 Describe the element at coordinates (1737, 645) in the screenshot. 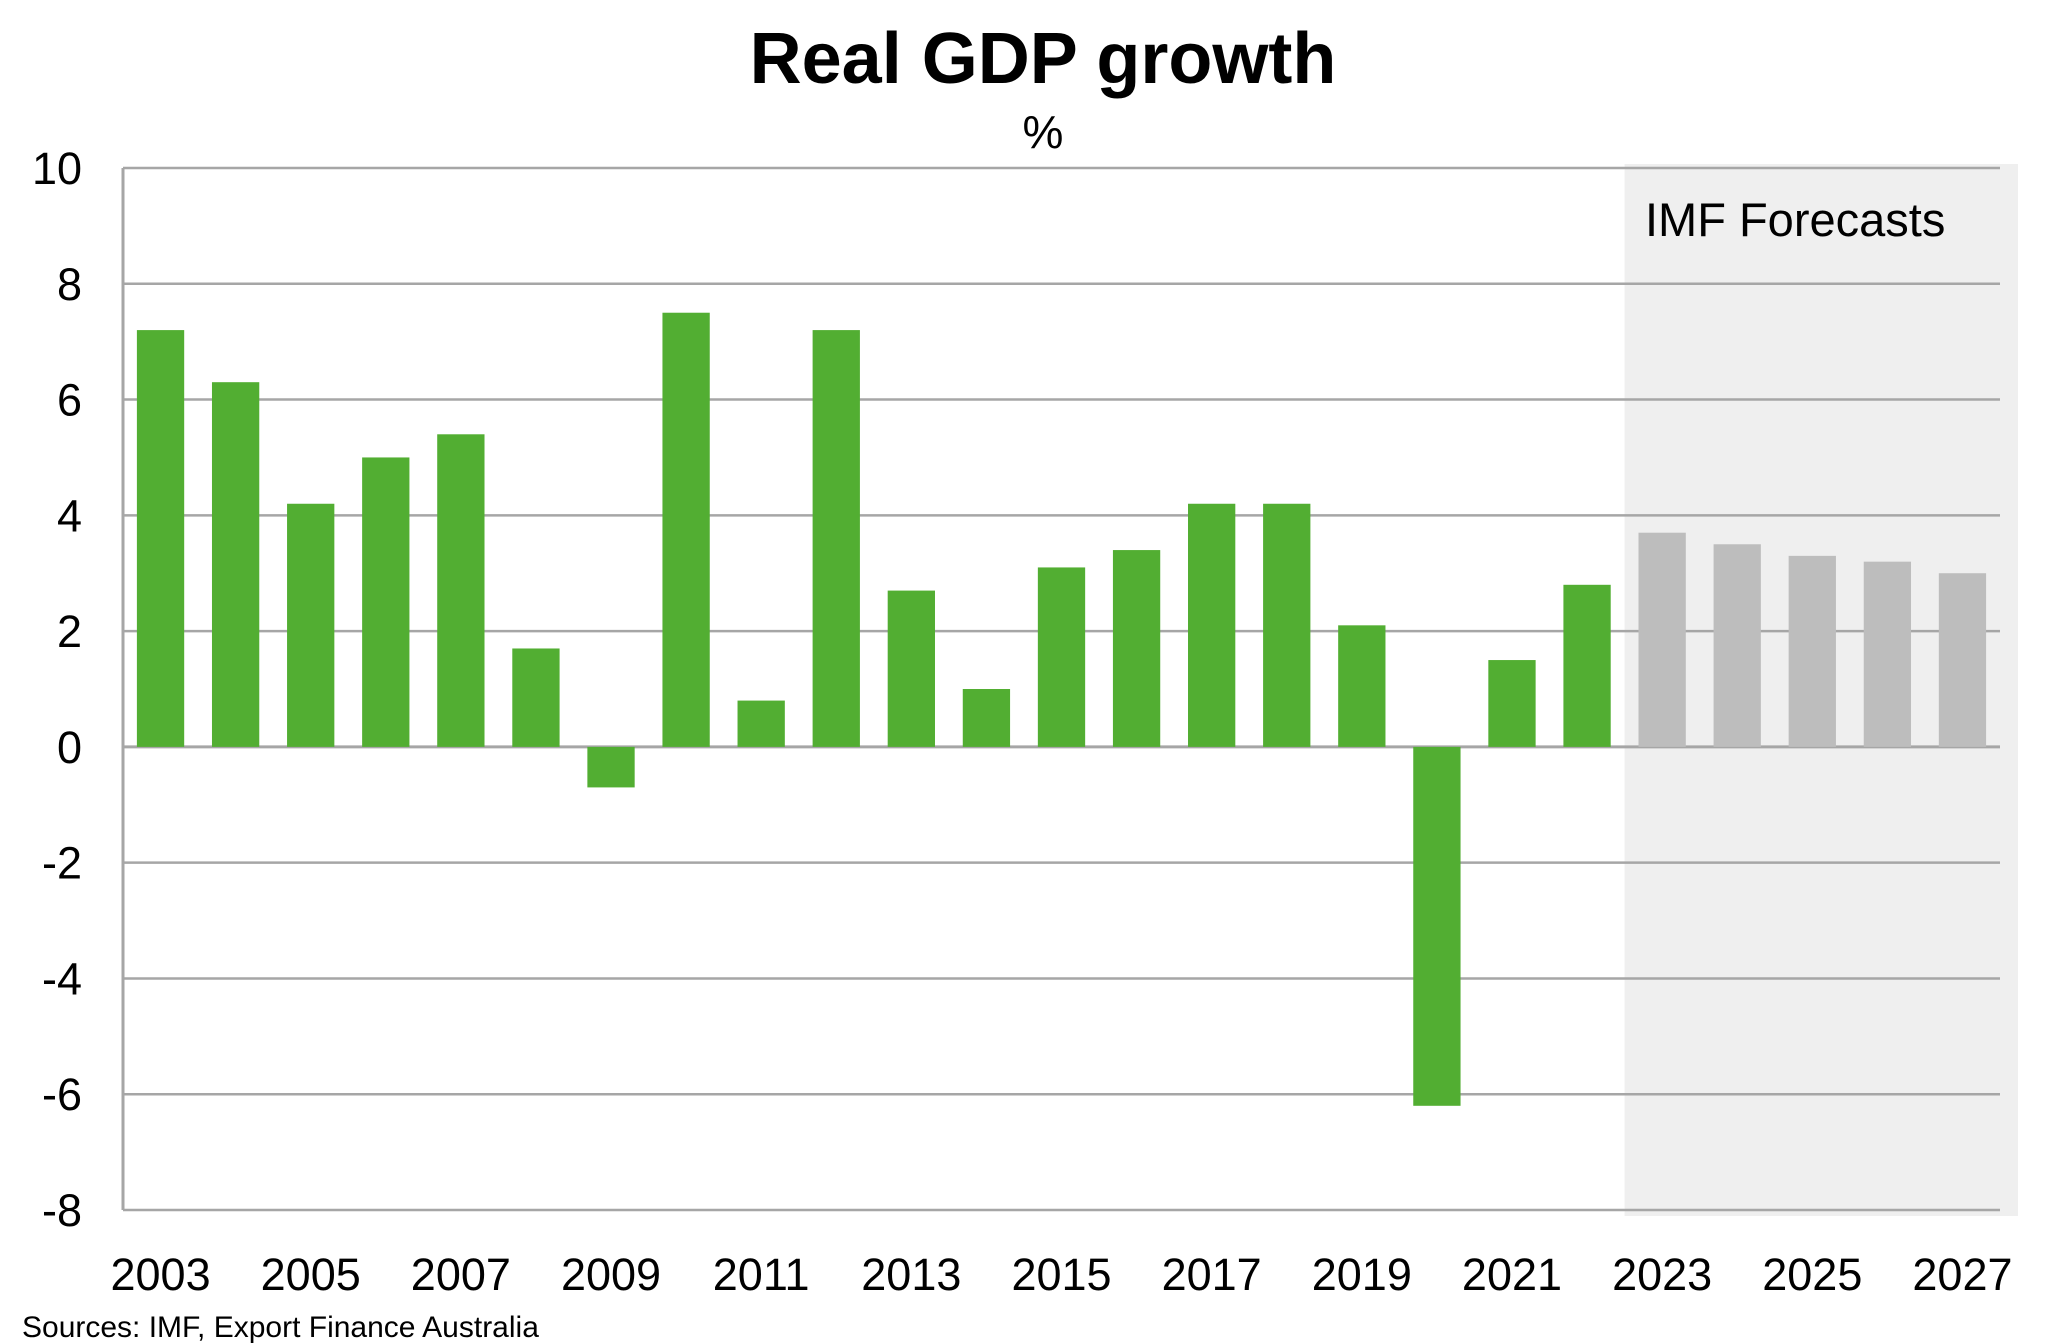

I see `bar-2024` at that location.